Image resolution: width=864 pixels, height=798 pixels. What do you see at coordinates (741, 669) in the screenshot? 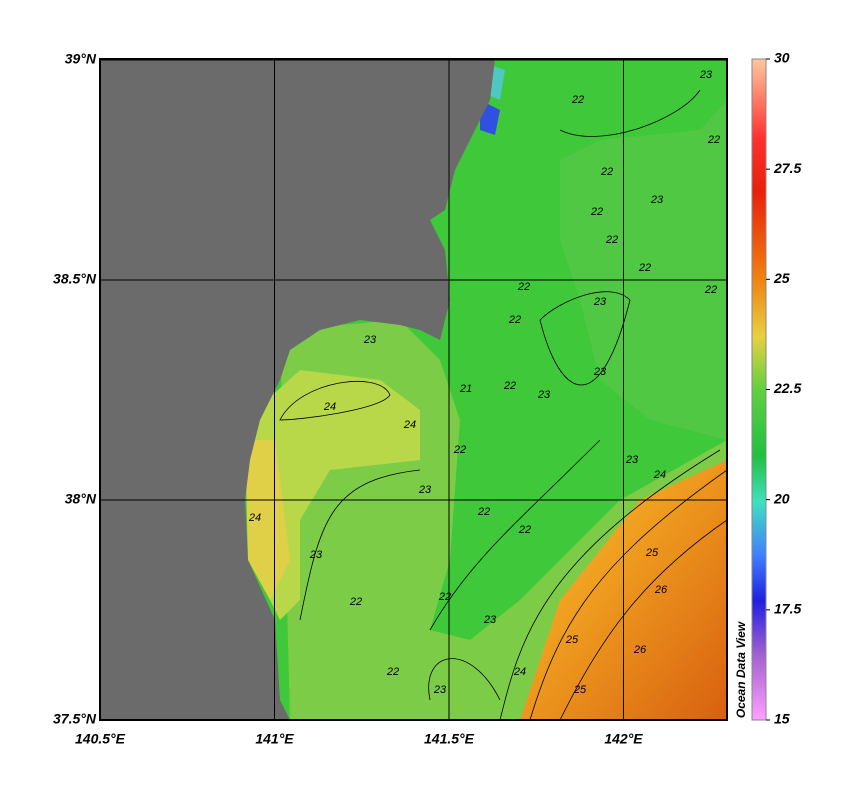
I see `watermark: Ocean Data View` at bounding box center [741, 669].